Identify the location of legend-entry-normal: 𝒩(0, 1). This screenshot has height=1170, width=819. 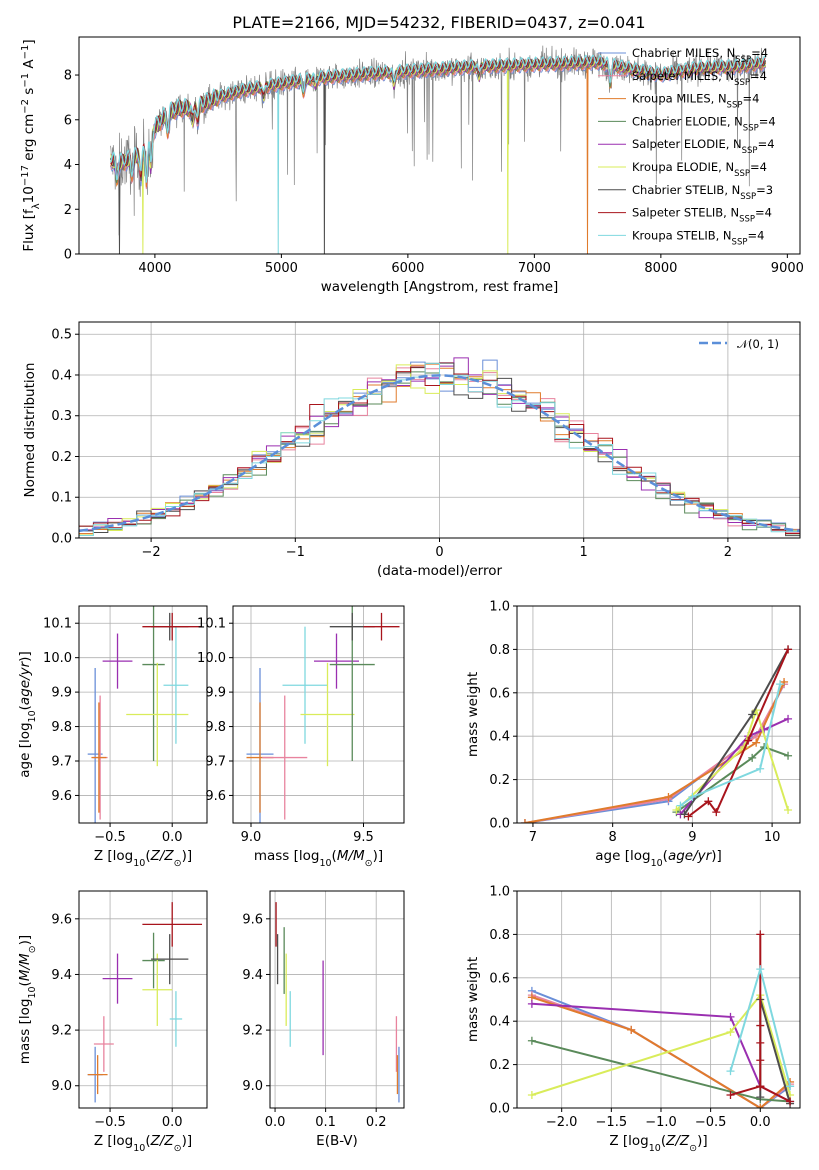
(758, 344).